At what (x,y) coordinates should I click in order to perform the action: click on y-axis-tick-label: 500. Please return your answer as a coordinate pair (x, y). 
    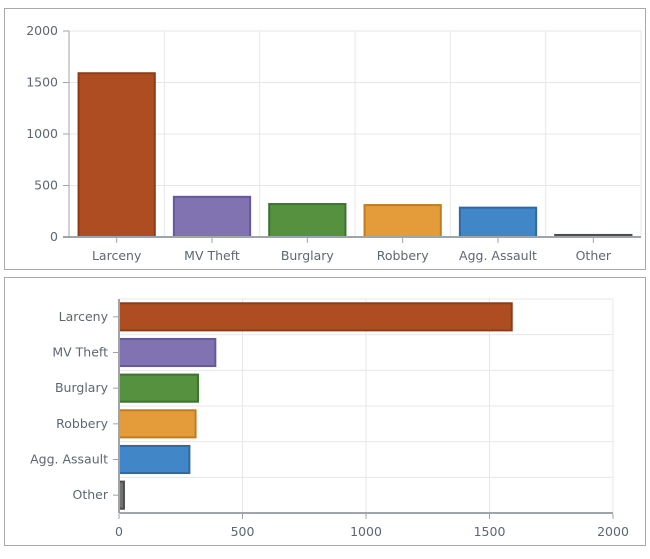
    Looking at the image, I should click on (46, 185).